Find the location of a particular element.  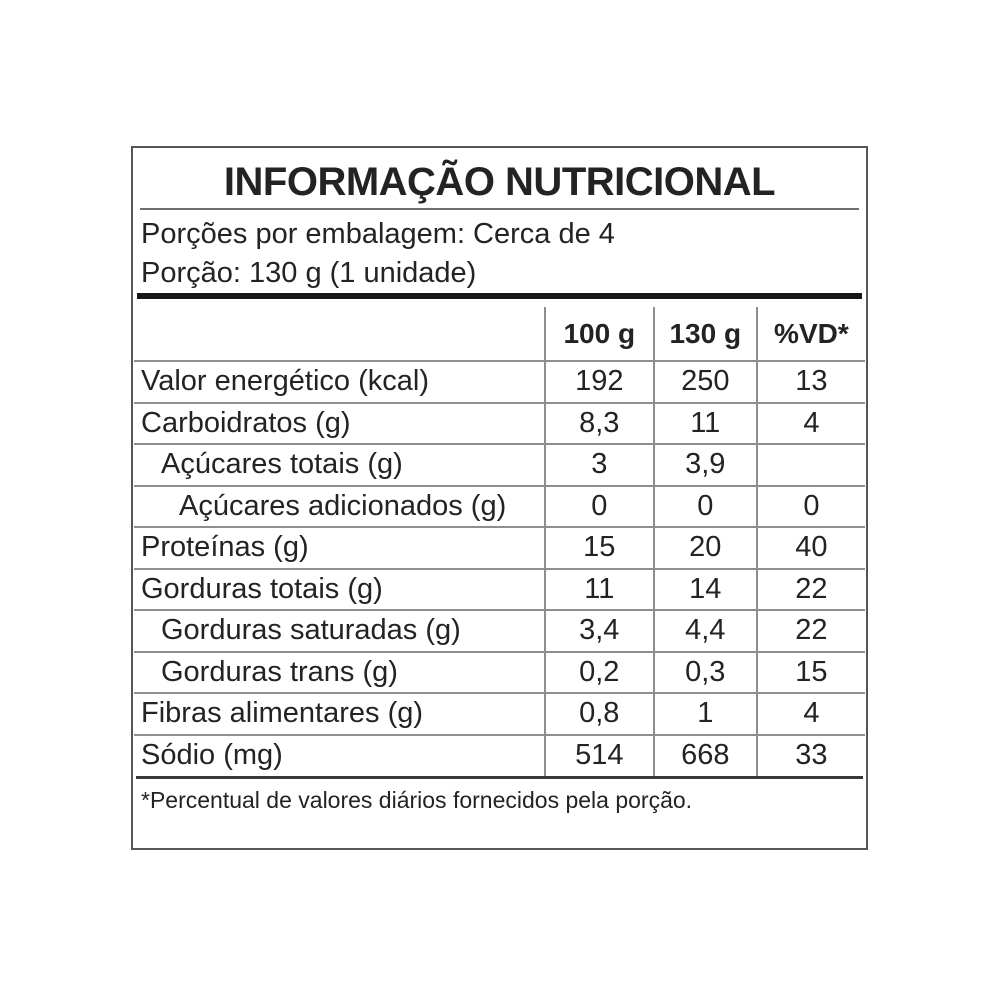

value-per-serving: 20 is located at coordinates (704, 547).